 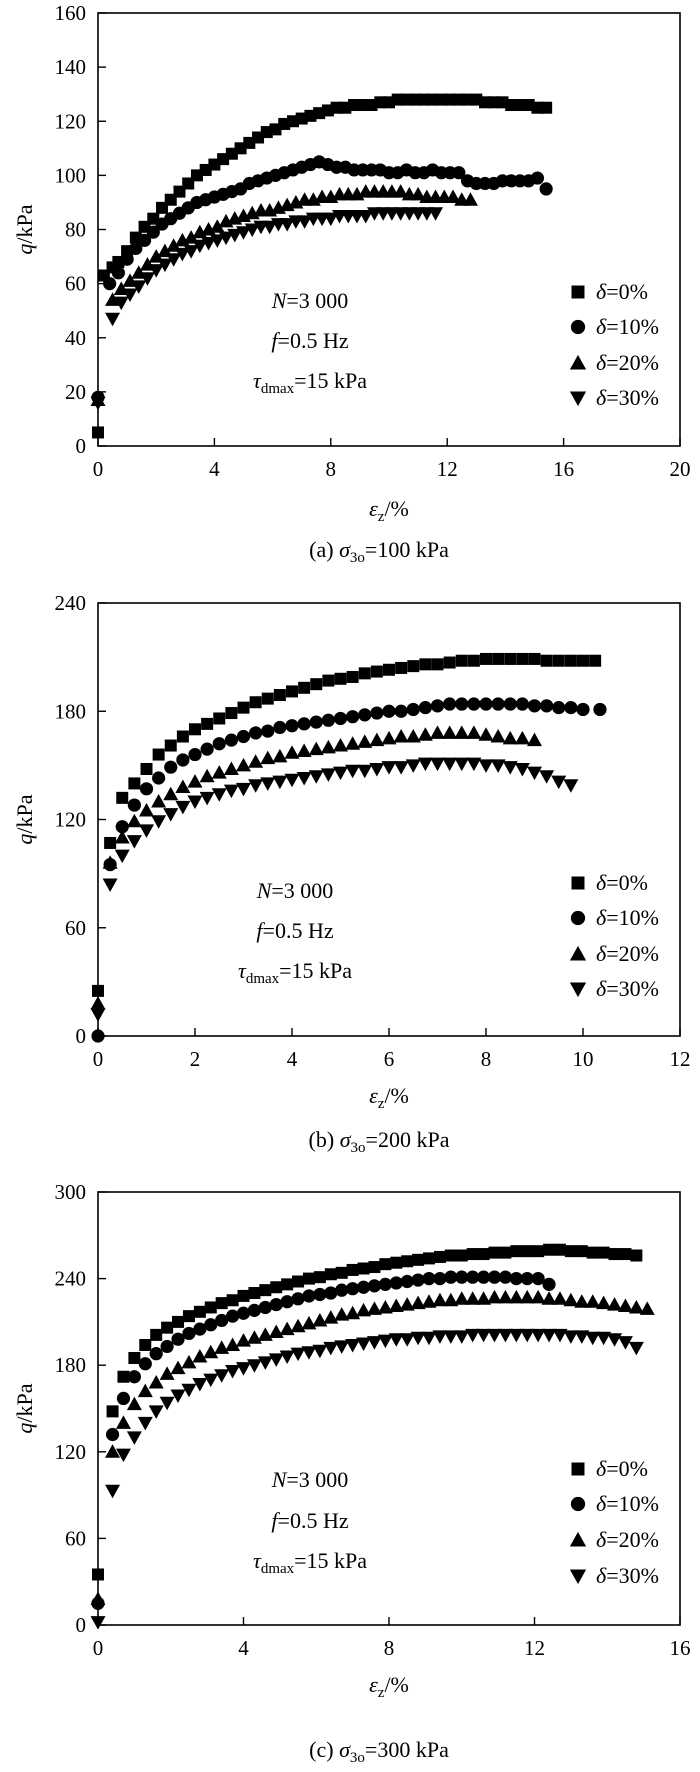 What do you see at coordinates (71, 67) in the screenshot?
I see `y-tick-label: 140` at bounding box center [71, 67].